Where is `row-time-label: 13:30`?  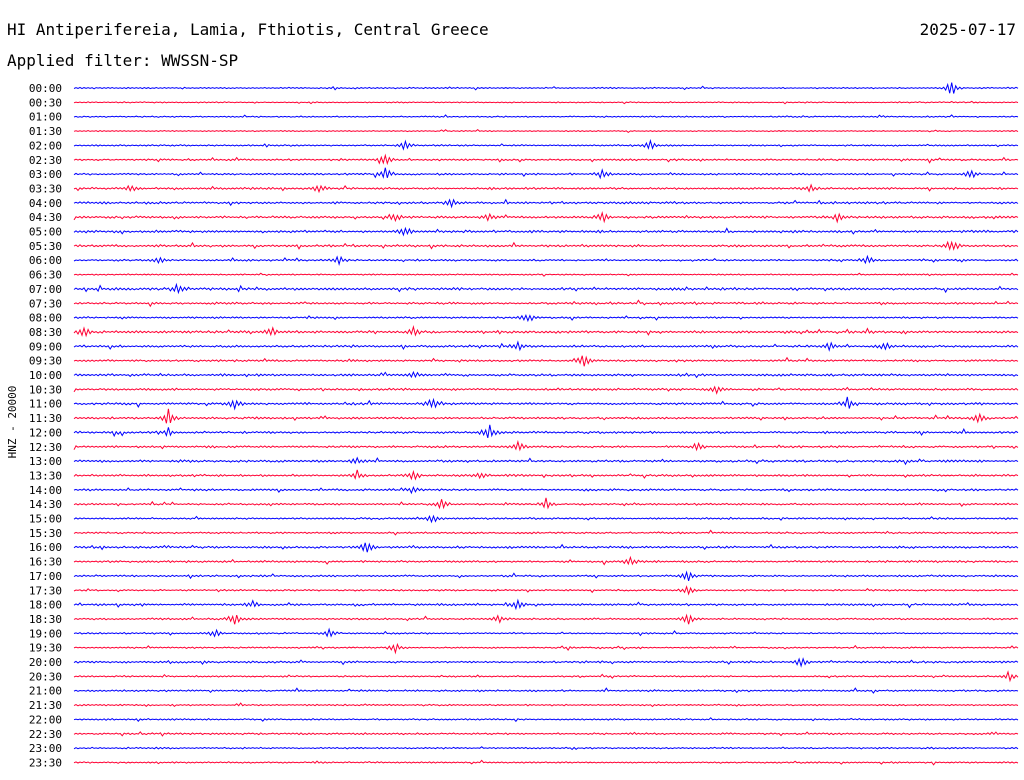 row-time-label: 13:30 is located at coordinates (45, 475).